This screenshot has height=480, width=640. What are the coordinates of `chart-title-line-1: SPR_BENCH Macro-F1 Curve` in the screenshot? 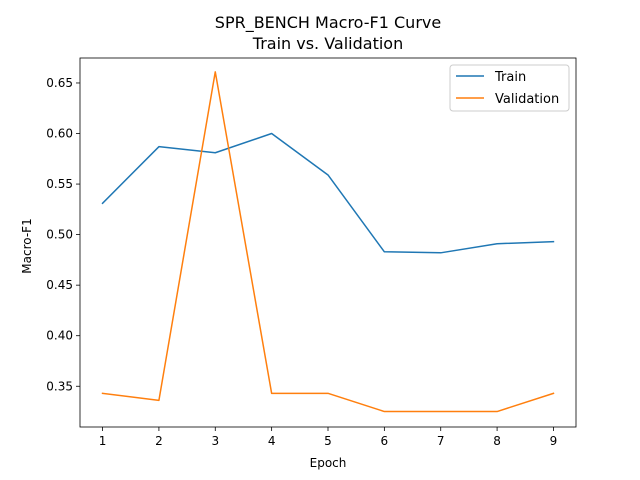 It's located at (328, 23).